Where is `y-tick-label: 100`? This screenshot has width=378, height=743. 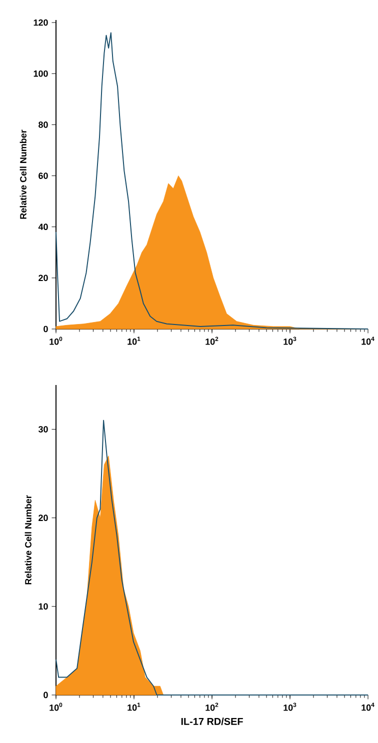
y-tick-label: 100 is located at coordinates (41, 73).